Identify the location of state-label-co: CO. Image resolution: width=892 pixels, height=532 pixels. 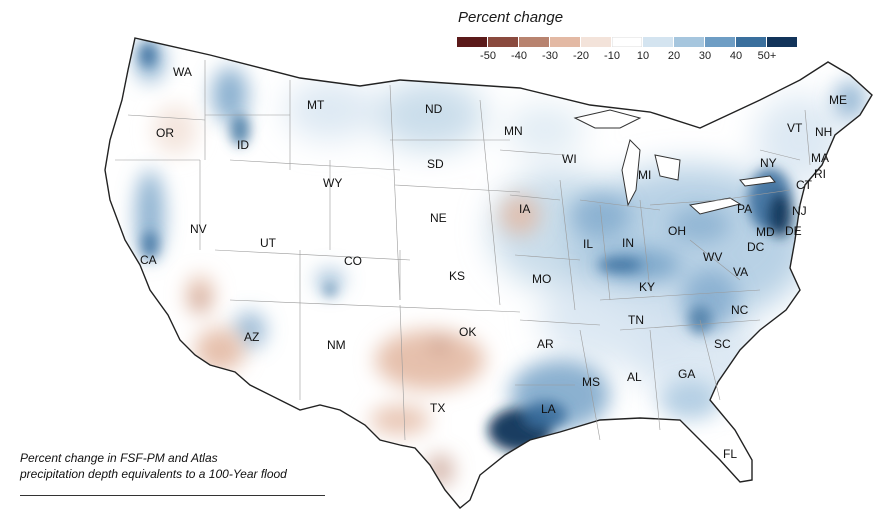
(353, 261).